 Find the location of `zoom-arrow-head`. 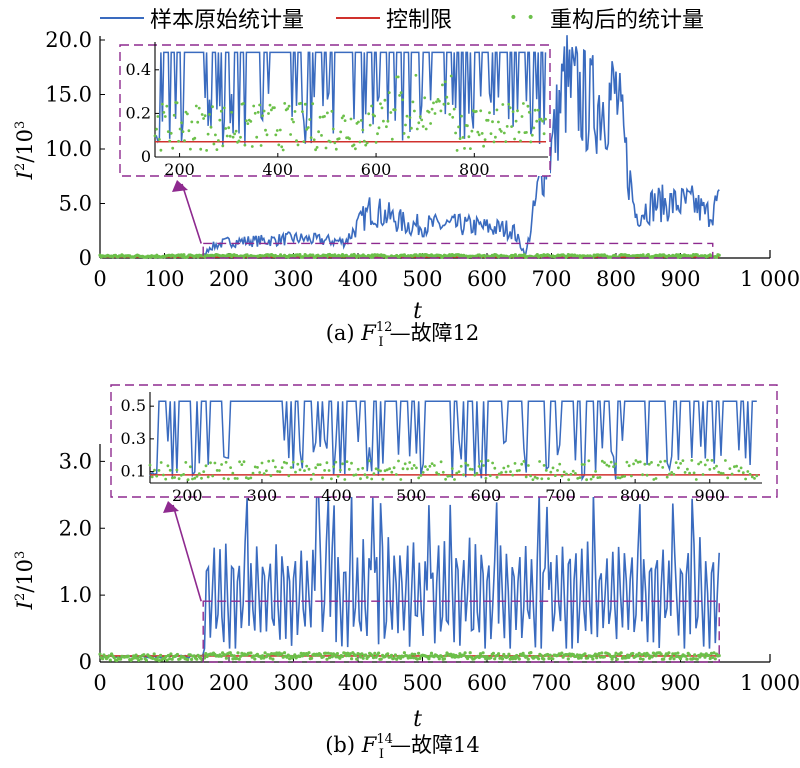

zoom-arrow-head is located at coordinates (171, 507).